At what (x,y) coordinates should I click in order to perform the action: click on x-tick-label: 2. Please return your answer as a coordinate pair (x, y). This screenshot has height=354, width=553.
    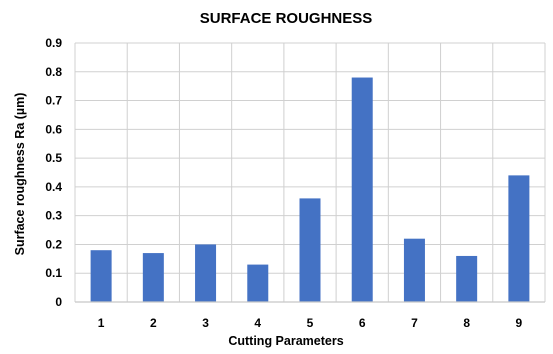
    Looking at the image, I should click on (153, 323).